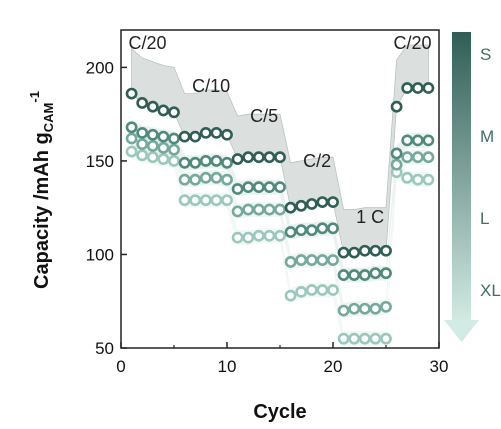  I want to click on c-rate-label: 1 C, so click(370, 217).